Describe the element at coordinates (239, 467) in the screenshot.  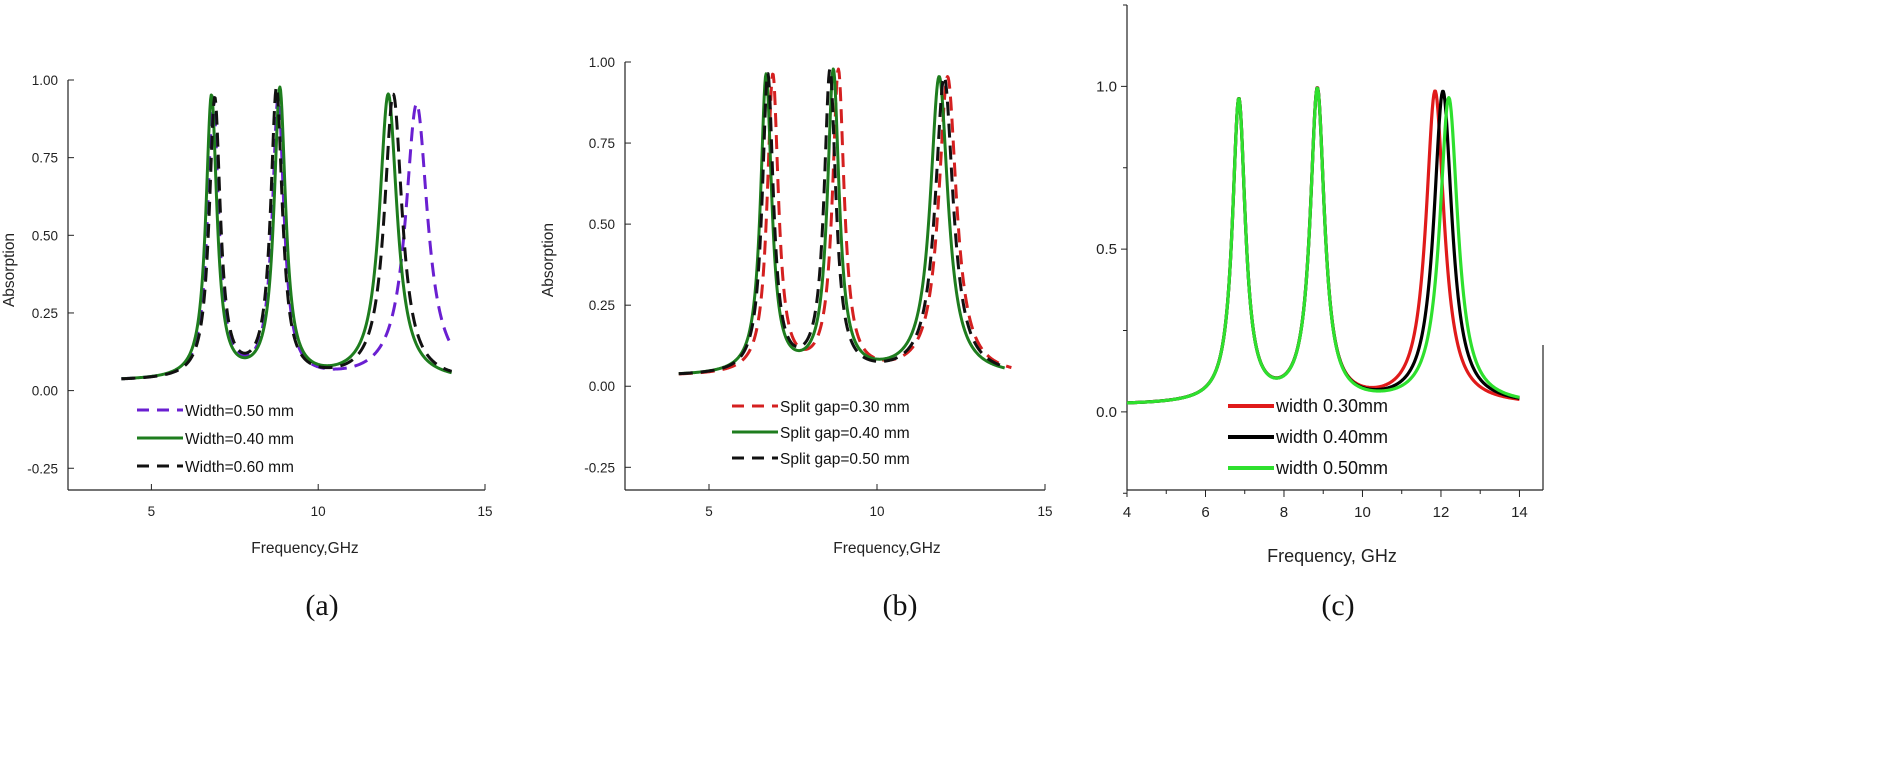
I see `legend-label-3: Width=0.60 mm` at that location.